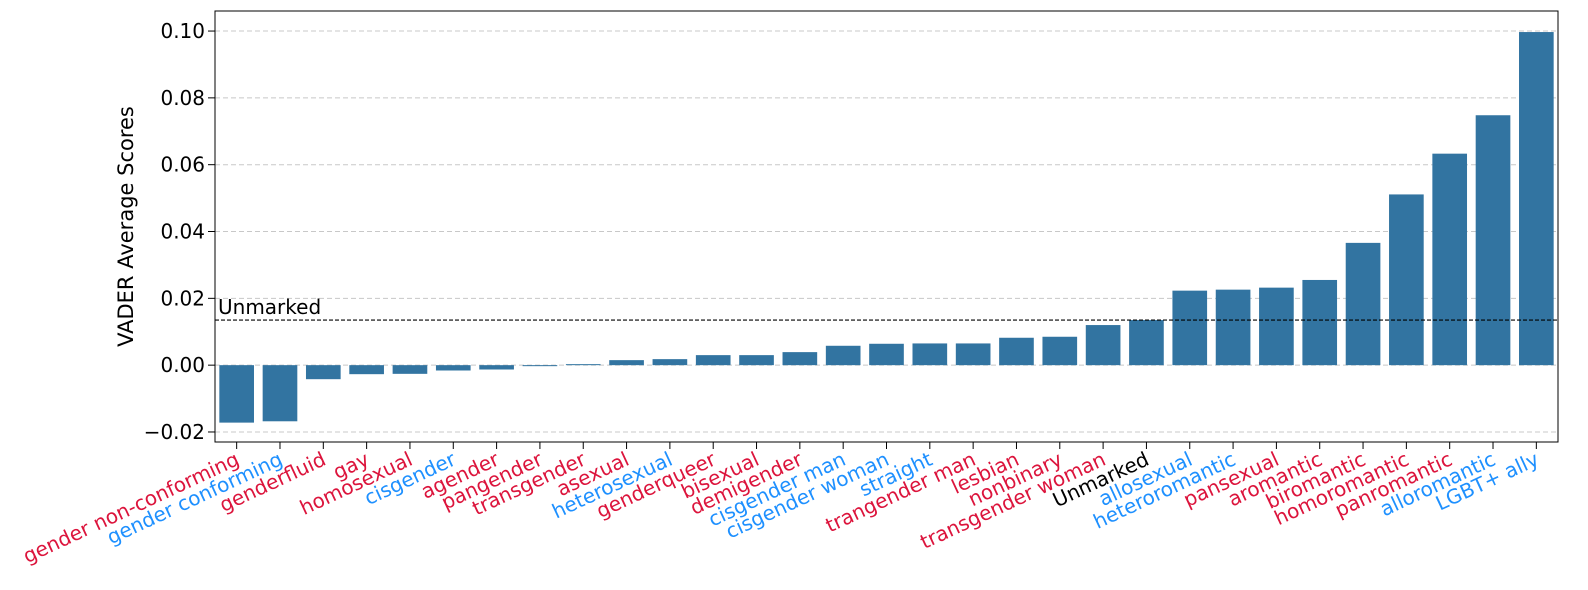  I want to click on y-tick-label: 0.06, so click(182, 165).